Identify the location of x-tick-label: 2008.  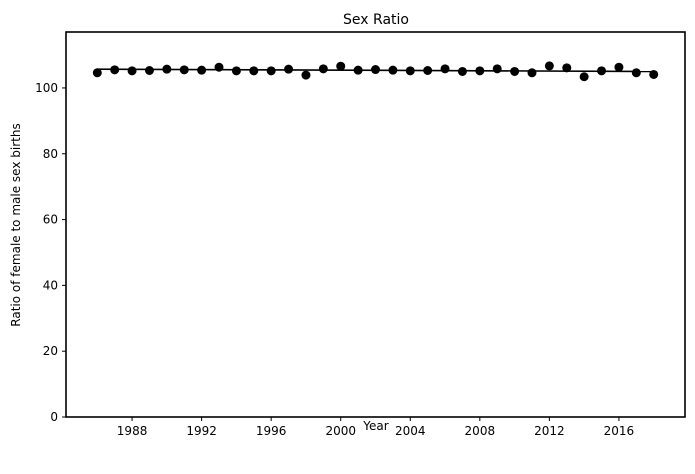
(480, 431).